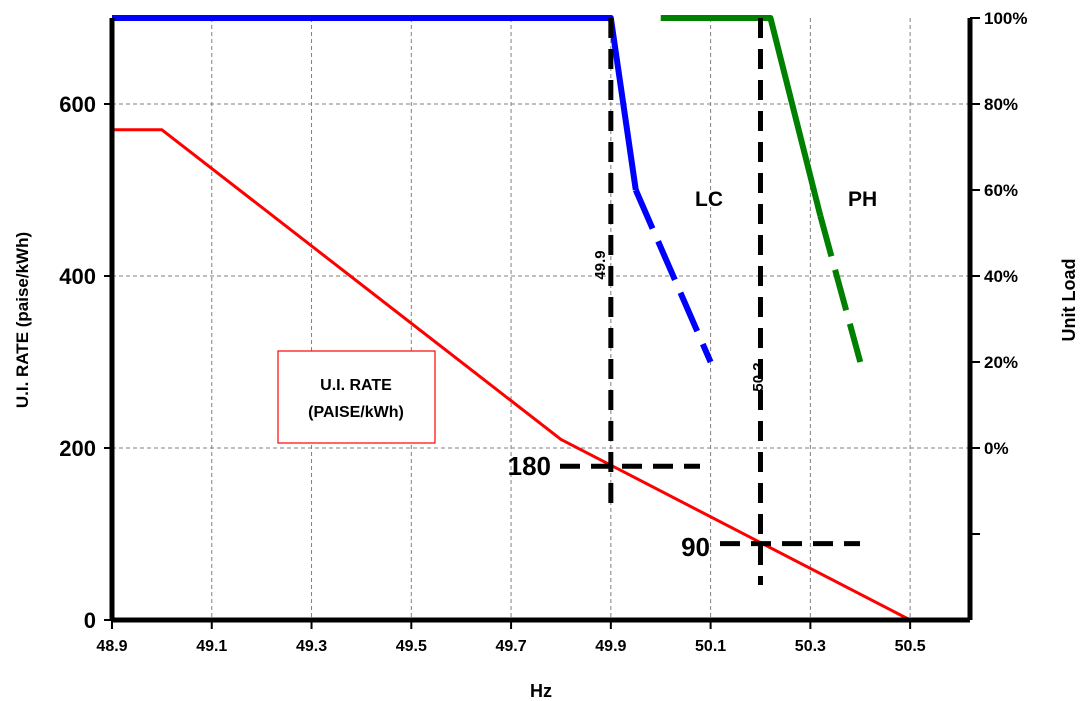  Describe the element at coordinates (910, 646) in the screenshot. I see `x-tick-label: 50.5` at that location.